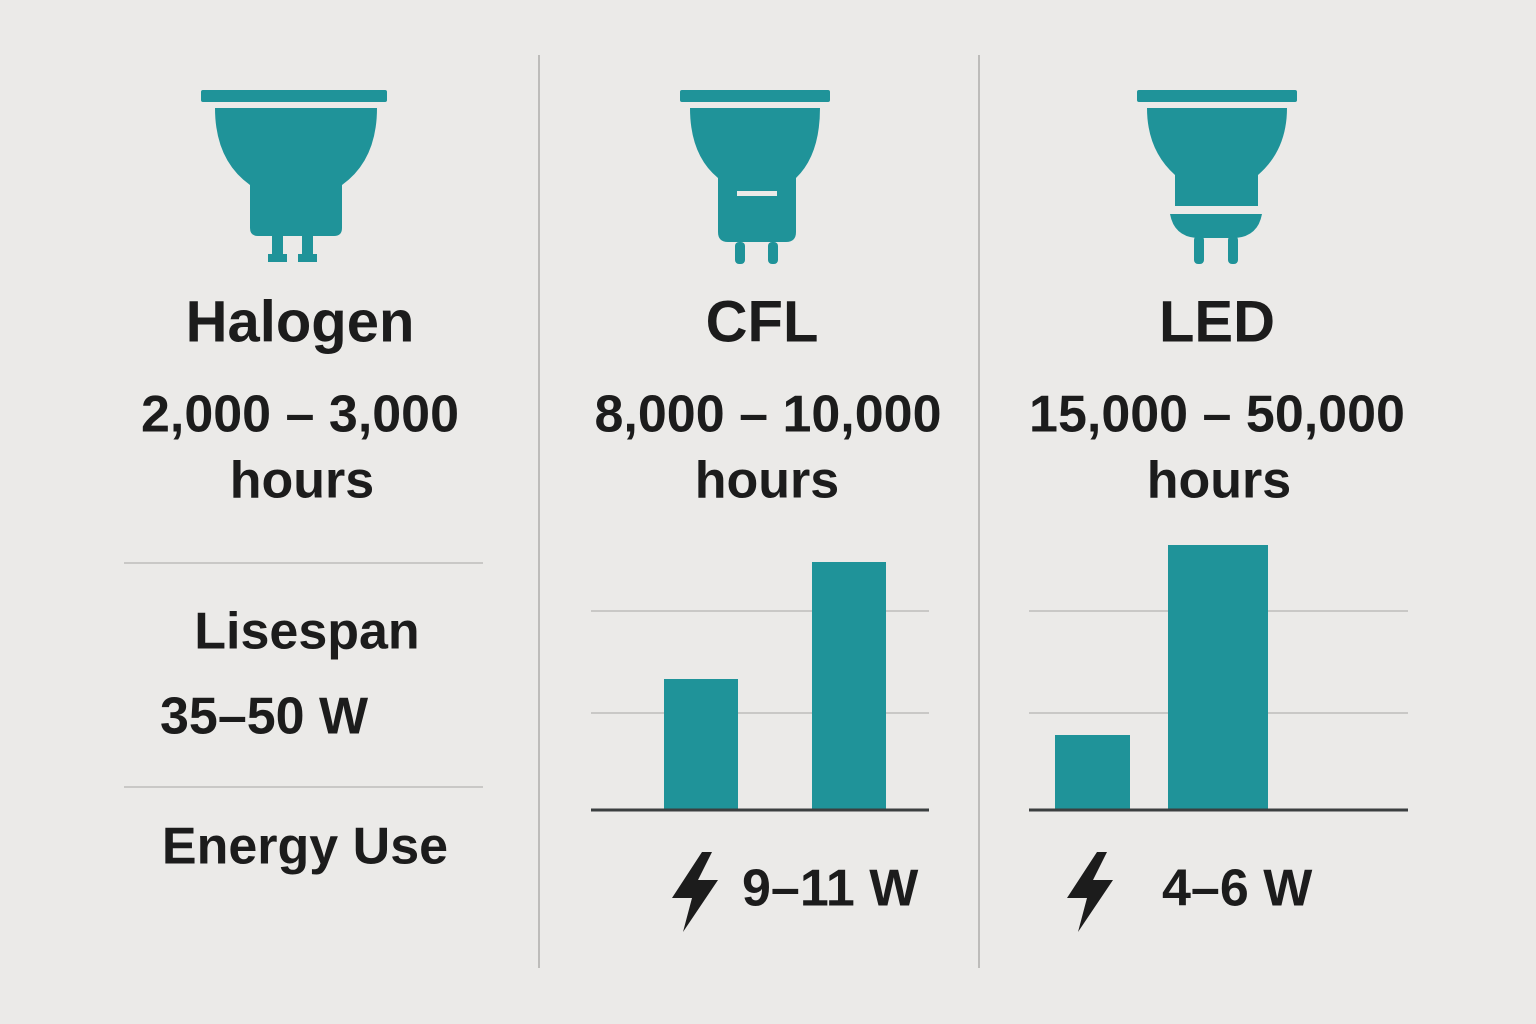 The width and height of the screenshot is (1536, 1024). What do you see at coordinates (1237, 889) in the screenshot?
I see `energy-value: 4–6 W` at bounding box center [1237, 889].